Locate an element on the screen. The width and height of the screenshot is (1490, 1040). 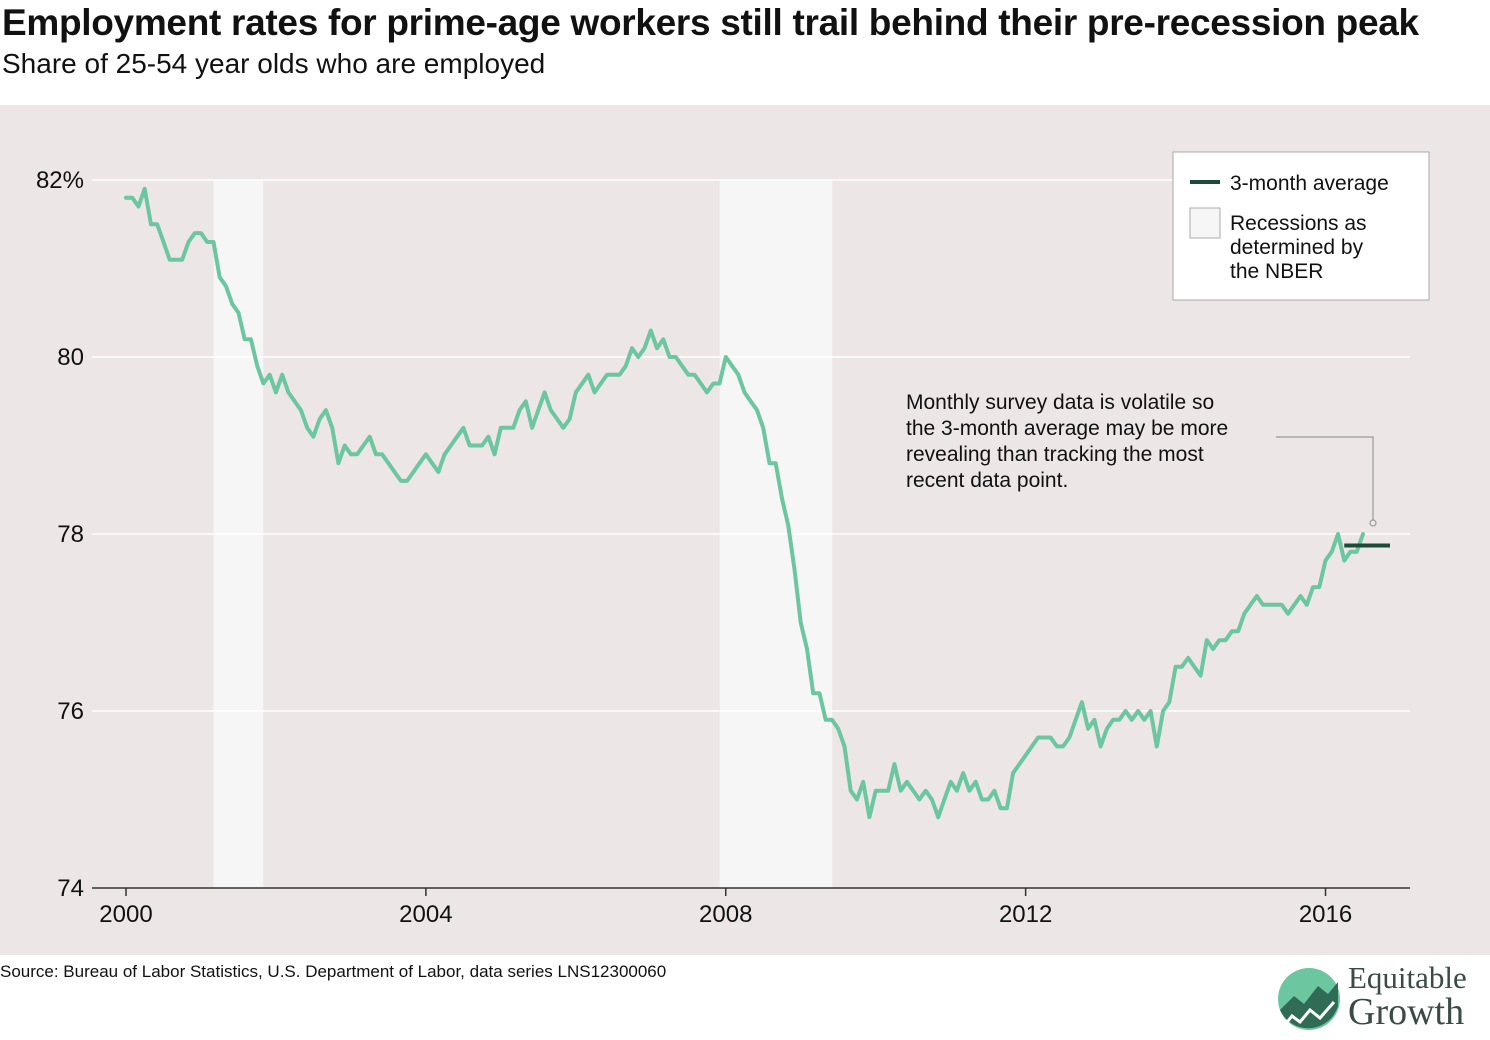
y-tick-label: 74 is located at coordinates (70, 888).